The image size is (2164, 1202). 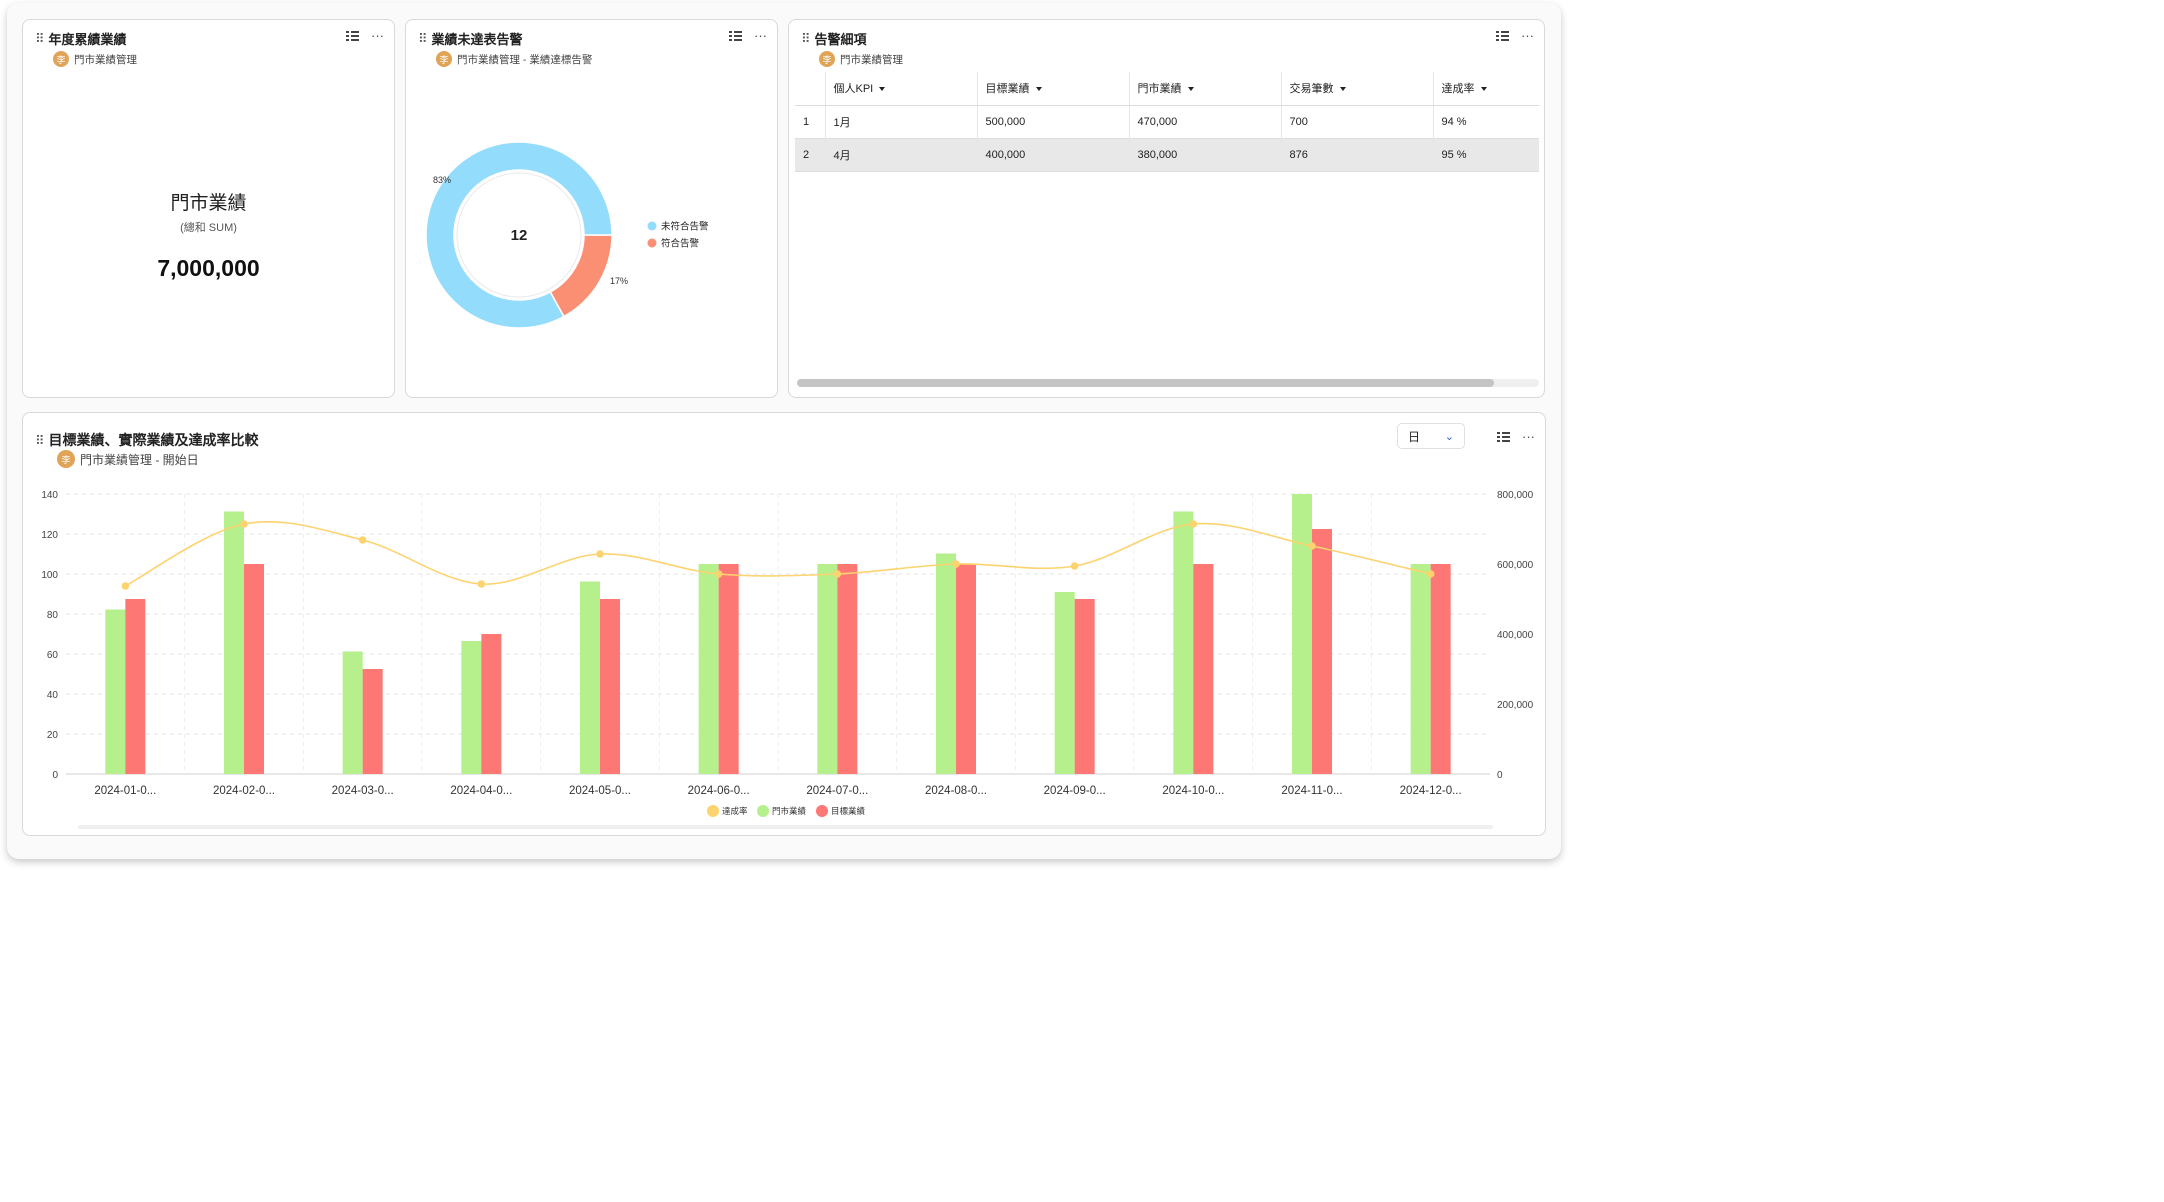 I want to click on donut-label-met: 17%, so click(x=619, y=281).